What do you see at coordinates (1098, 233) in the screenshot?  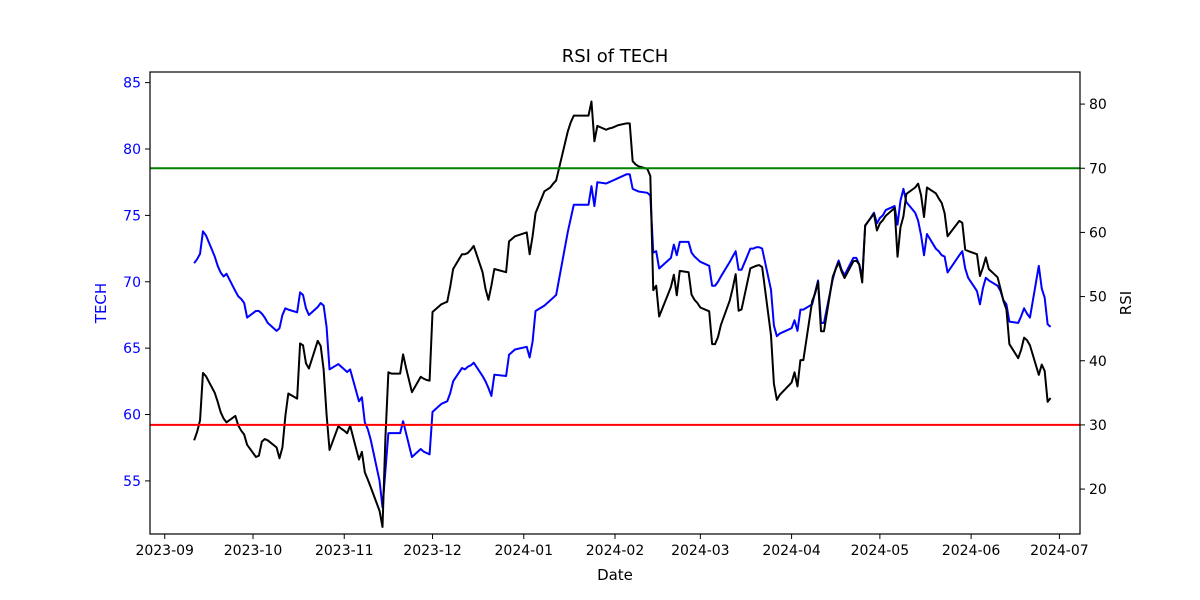 I see `y-right-tick-label: 60` at bounding box center [1098, 233].